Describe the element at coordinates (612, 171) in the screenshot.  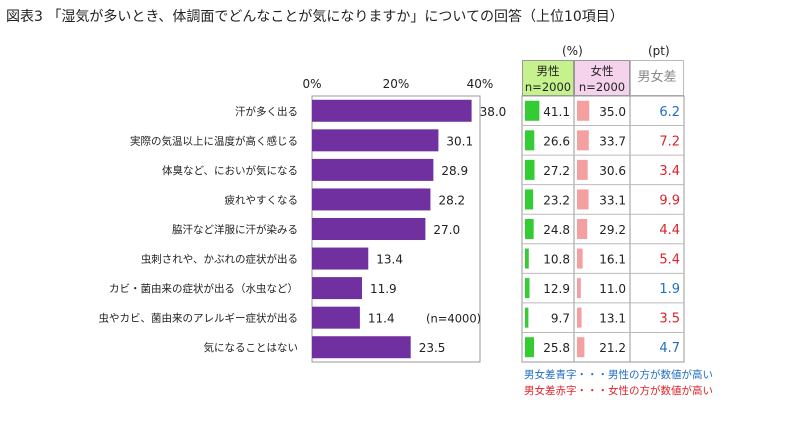
I see `female-value: 30.6` at that location.